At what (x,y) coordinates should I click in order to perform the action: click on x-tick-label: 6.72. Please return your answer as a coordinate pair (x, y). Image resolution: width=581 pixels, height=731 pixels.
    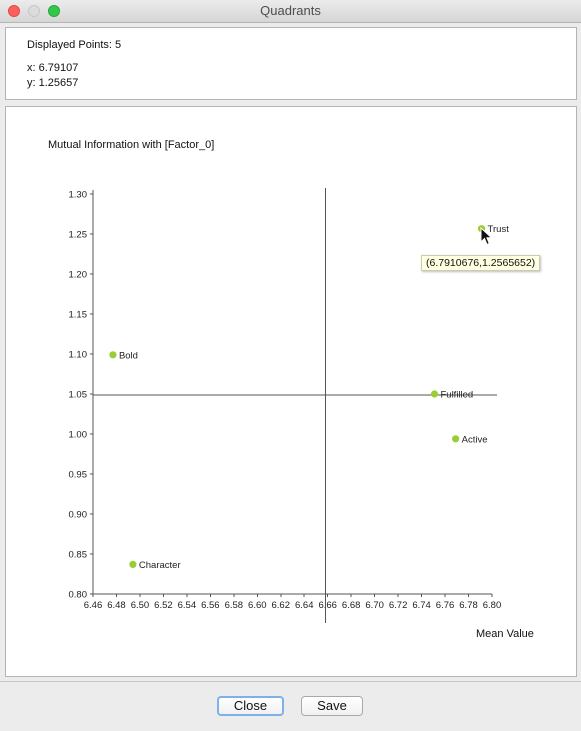
    Looking at the image, I should click on (398, 605).